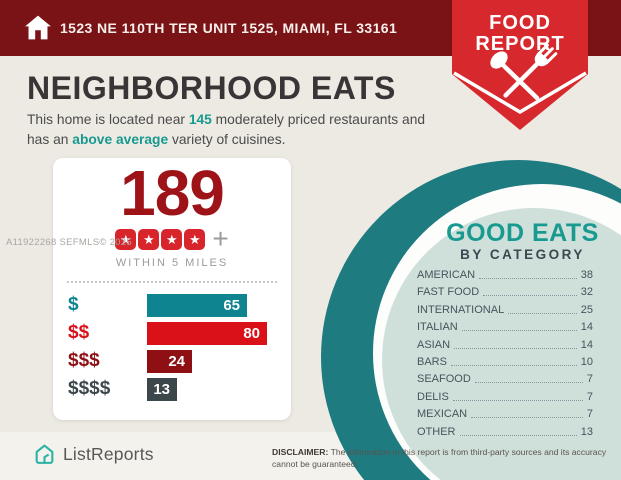 The image size is (621, 480). I want to click on restaurant-count: 145, so click(200, 119).